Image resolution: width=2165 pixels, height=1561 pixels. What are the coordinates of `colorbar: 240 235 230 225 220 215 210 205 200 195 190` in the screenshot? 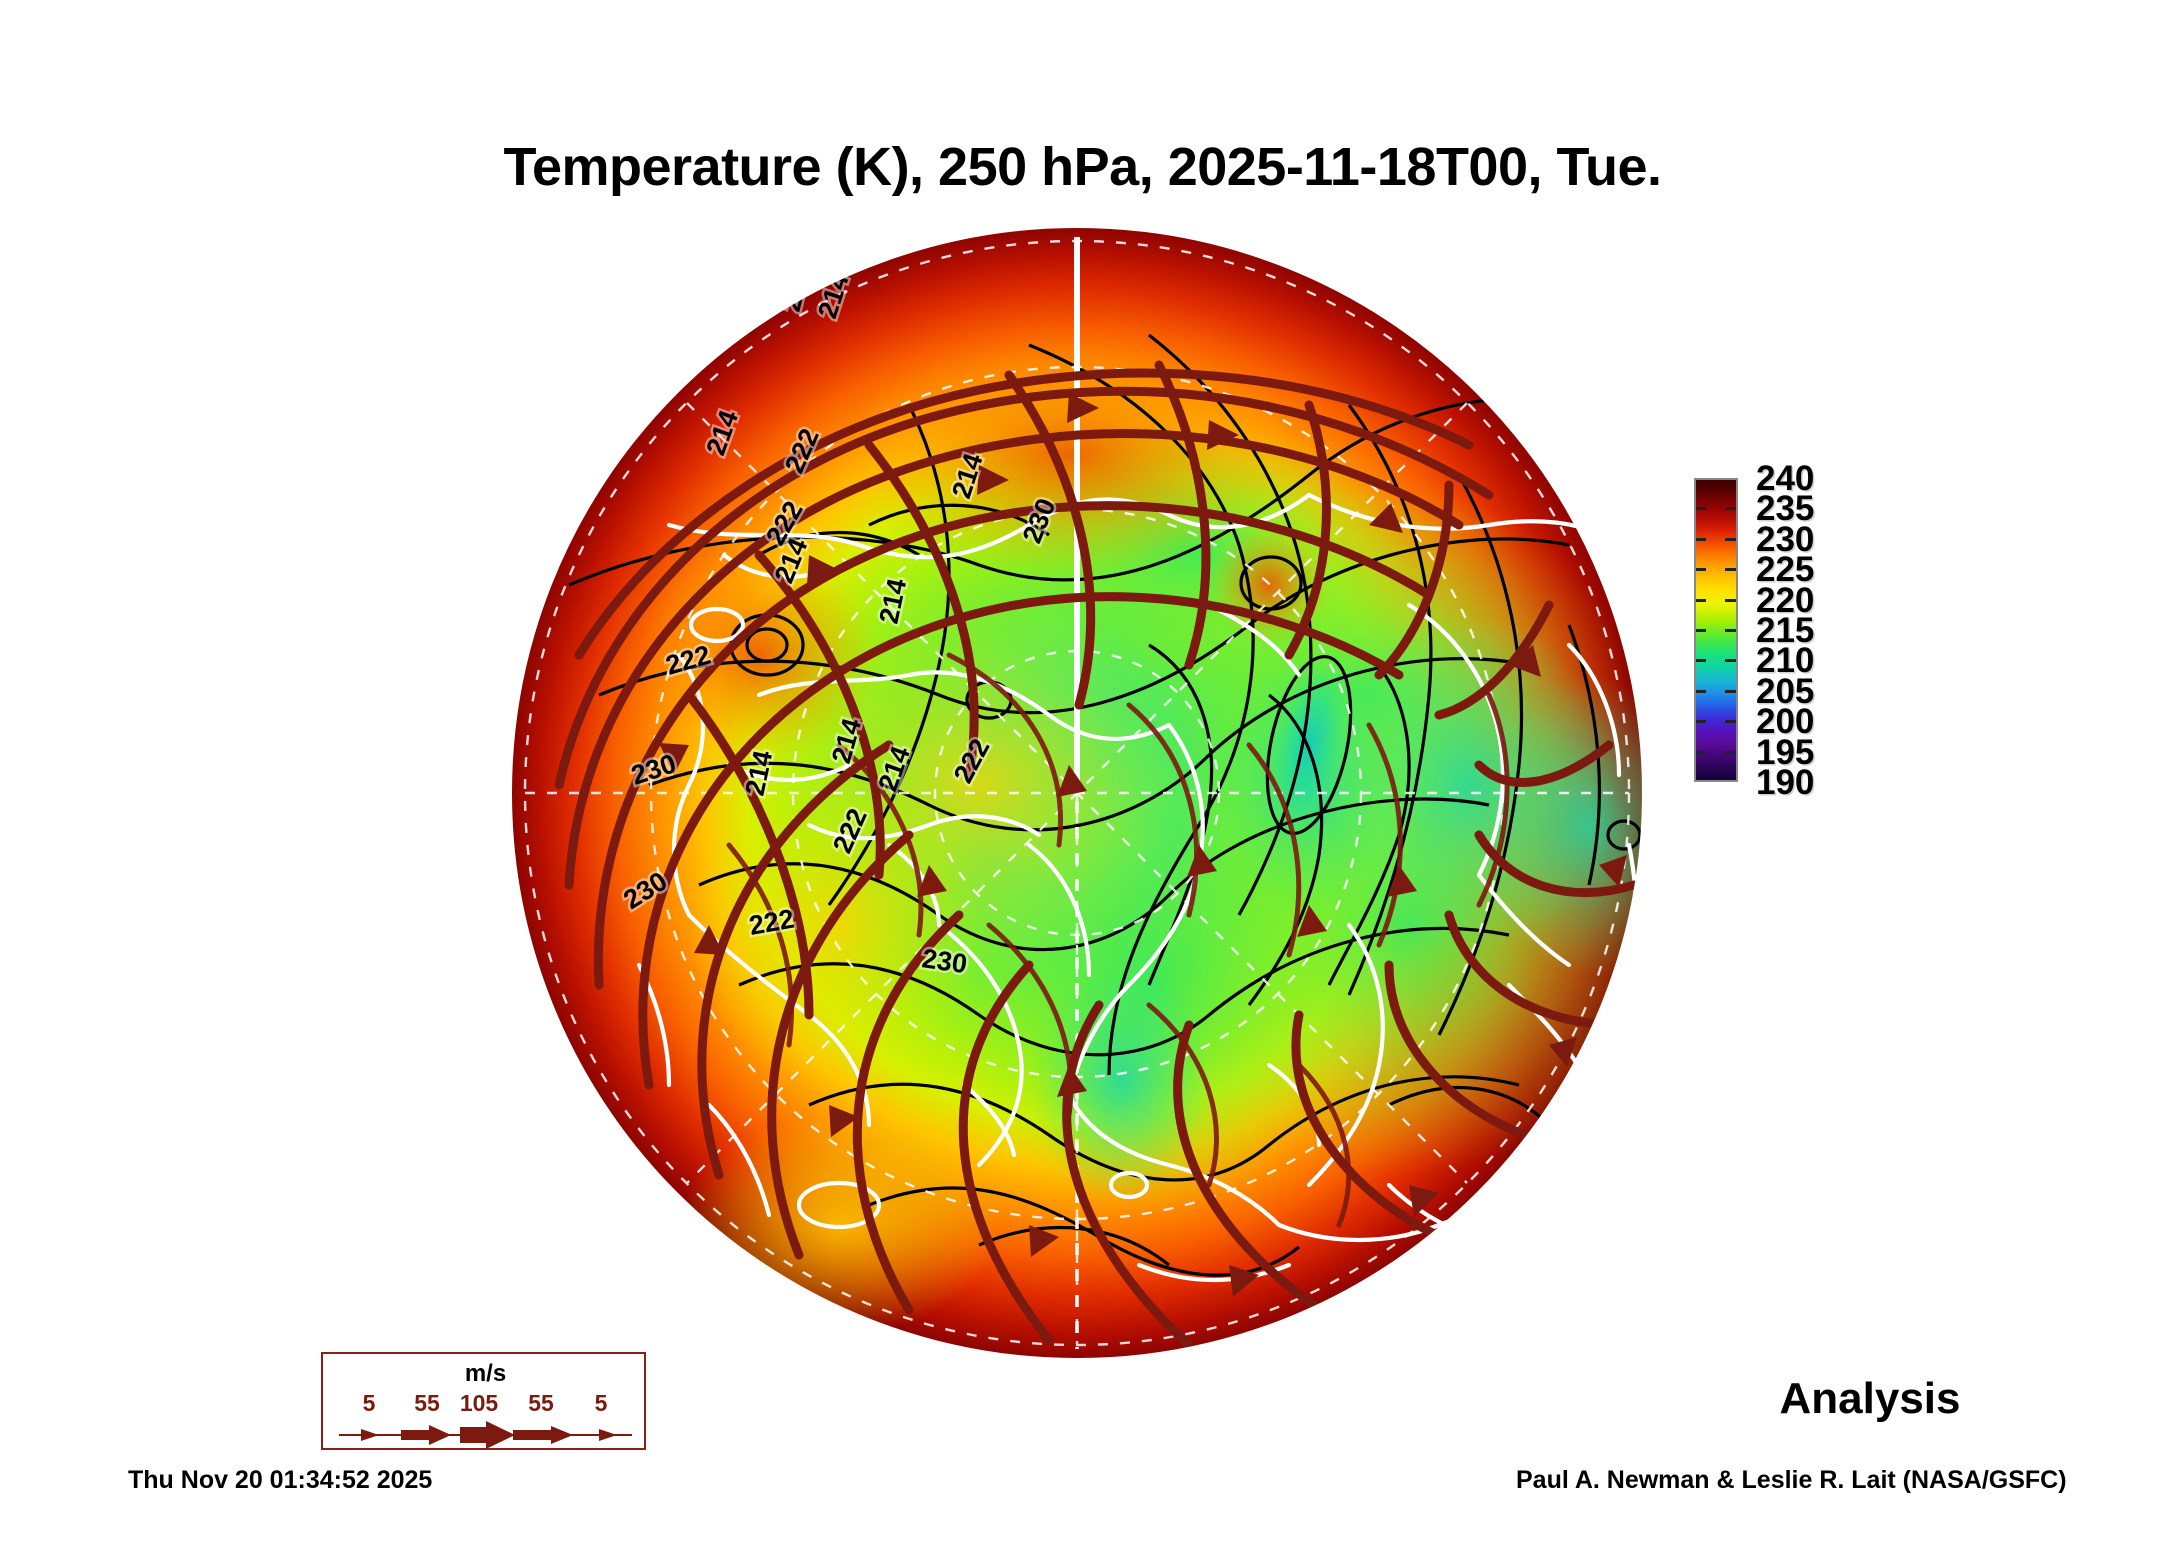 It's located at (1844, 634).